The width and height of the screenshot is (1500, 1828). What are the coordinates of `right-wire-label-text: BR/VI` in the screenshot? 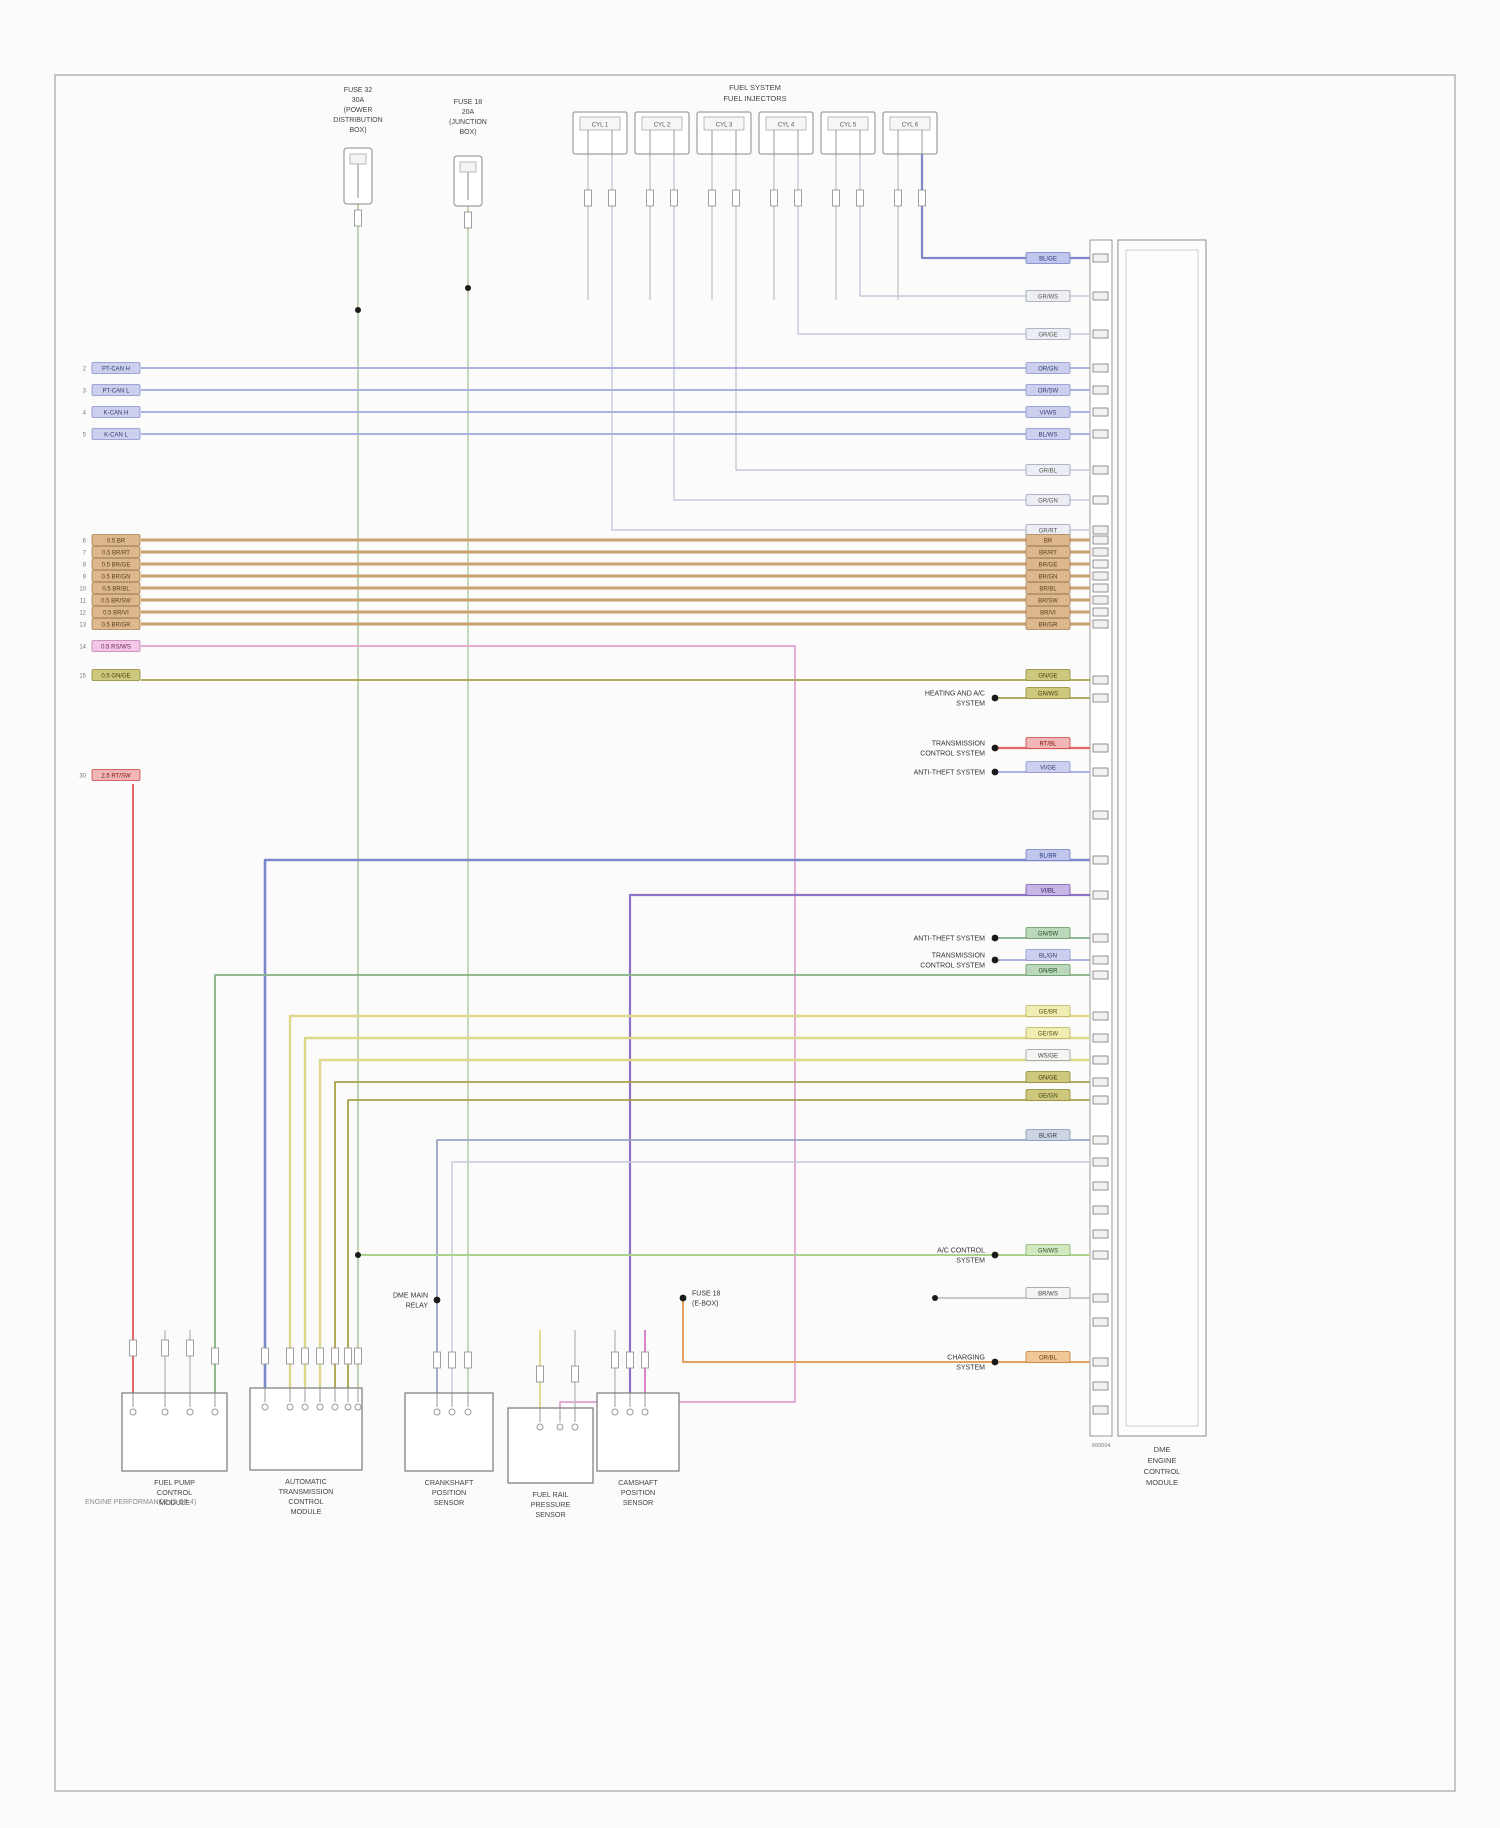 It's located at (1048, 614).